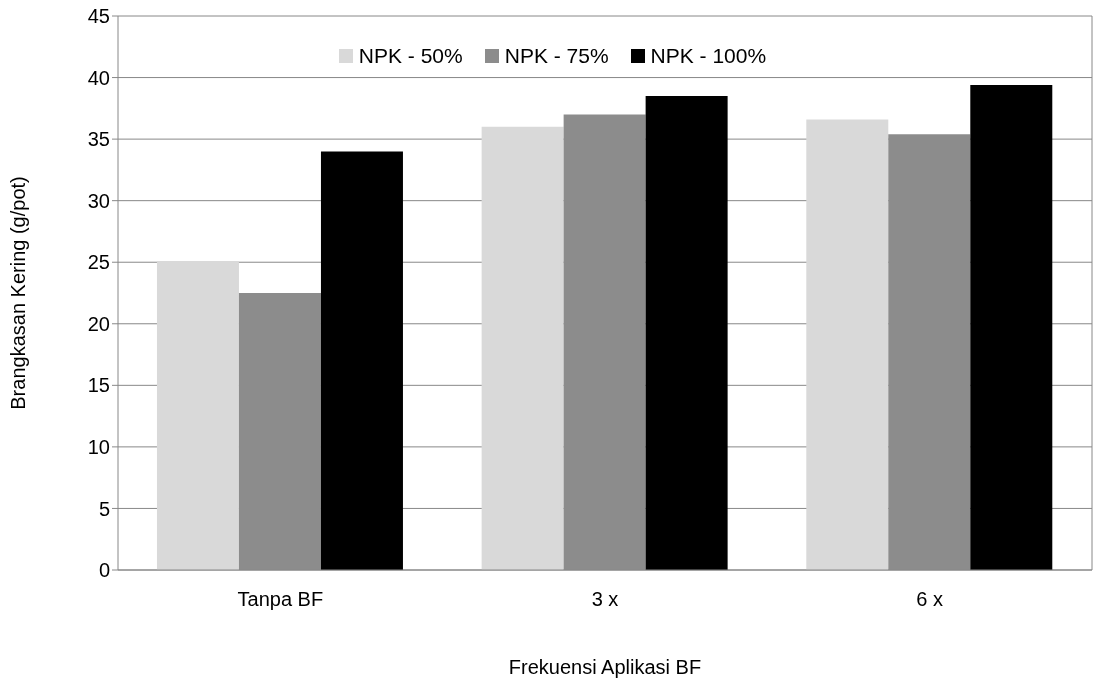 The height and width of the screenshot is (690, 1105). What do you see at coordinates (98, 446) in the screenshot?
I see `y-tick-label: 10` at bounding box center [98, 446].